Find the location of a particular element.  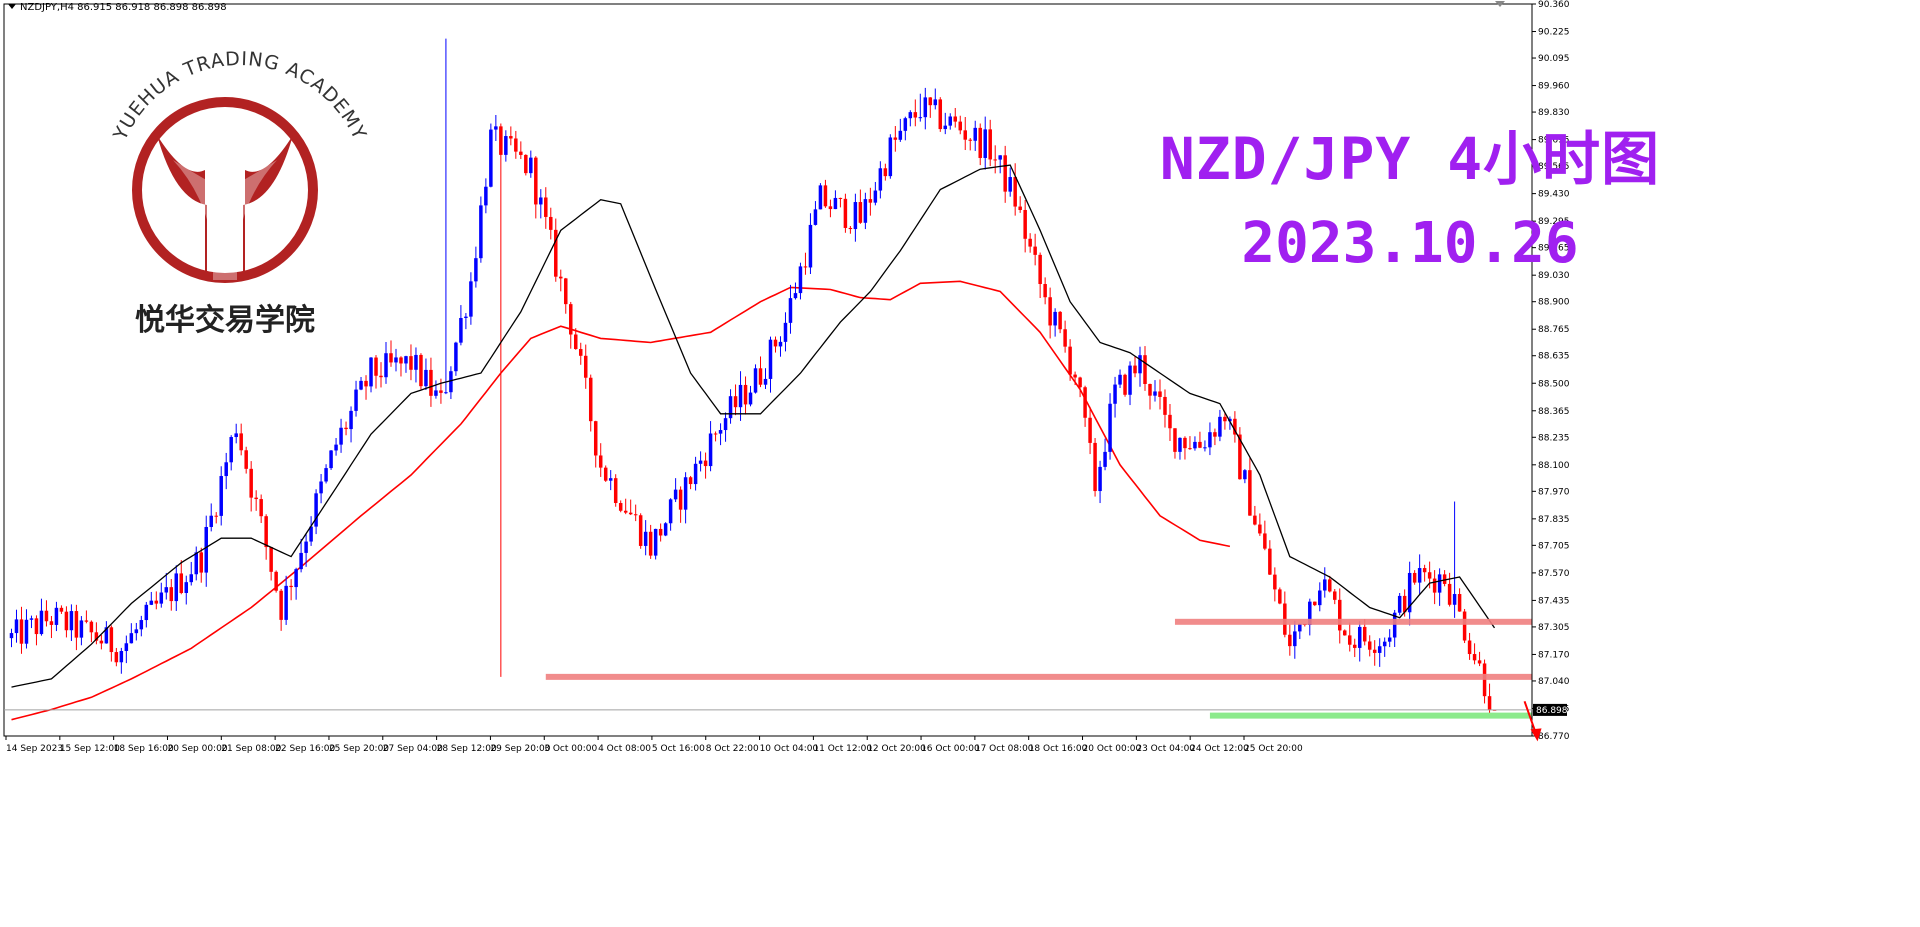

chart-shift-marker-icon is located at coordinates (1500, 4).